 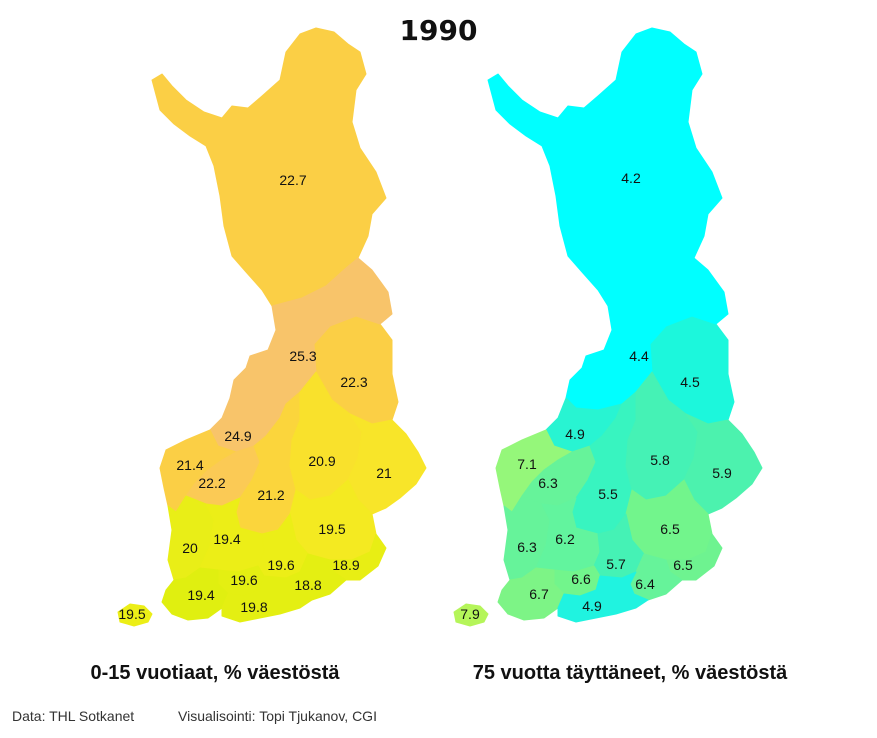 What do you see at coordinates (277, 716) in the screenshot?
I see `visualisation-credit: Visualisointi: Topi Tjukanov, CGI` at bounding box center [277, 716].